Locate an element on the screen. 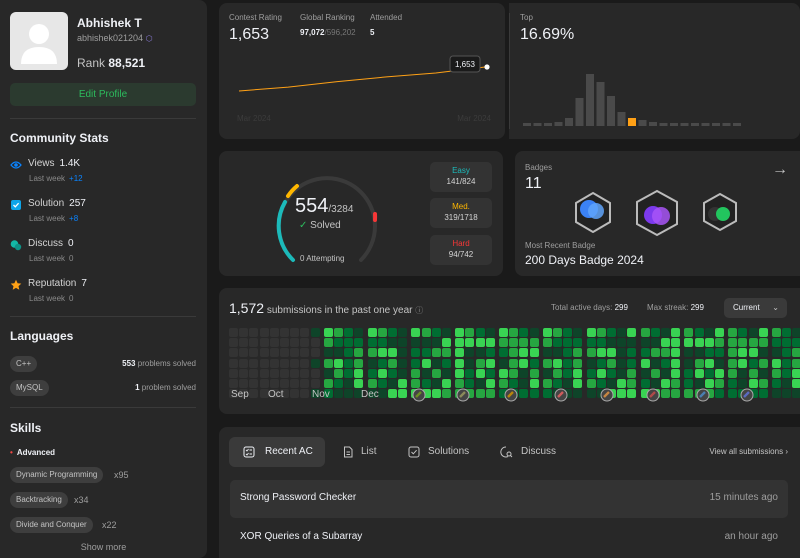 The height and width of the screenshot is (558, 800). easy-box: Easy 141/824 is located at coordinates (461, 177).